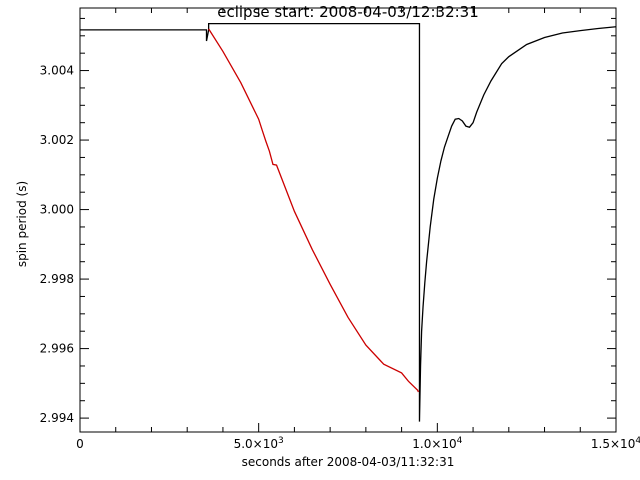  Describe the element at coordinates (437, 443) in the screenshot. I see `x-tick-label: 1.0×104` at that location.